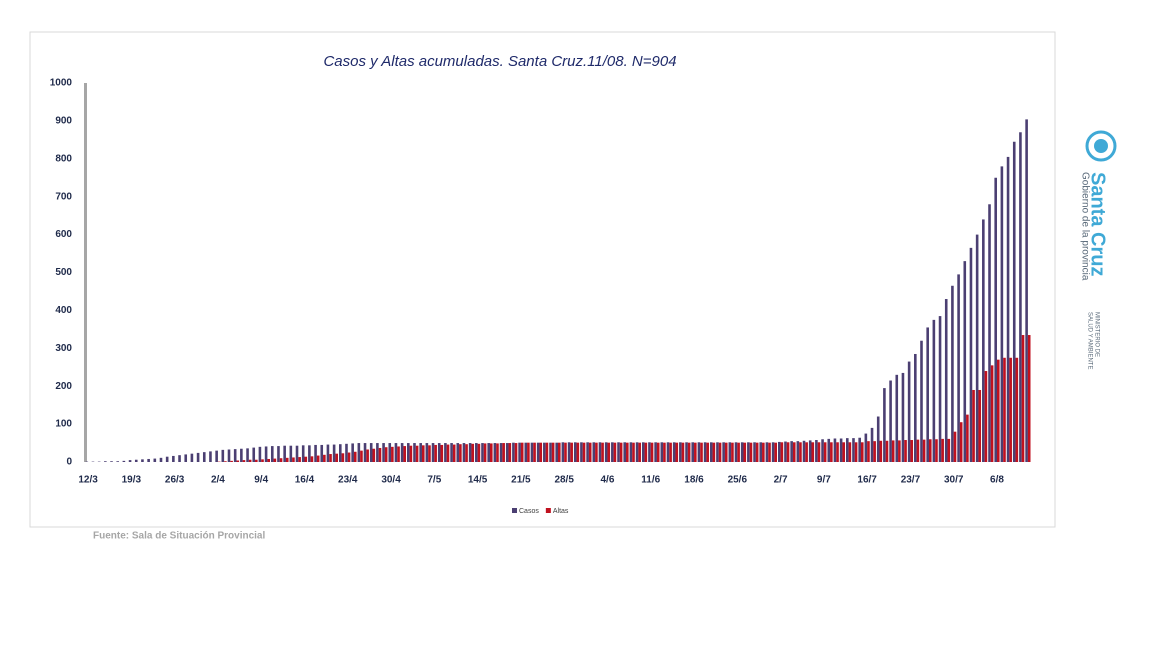 This screenshot has height=648, width=1166. I want to click on y-tick-label: 100, so click(63, 424).